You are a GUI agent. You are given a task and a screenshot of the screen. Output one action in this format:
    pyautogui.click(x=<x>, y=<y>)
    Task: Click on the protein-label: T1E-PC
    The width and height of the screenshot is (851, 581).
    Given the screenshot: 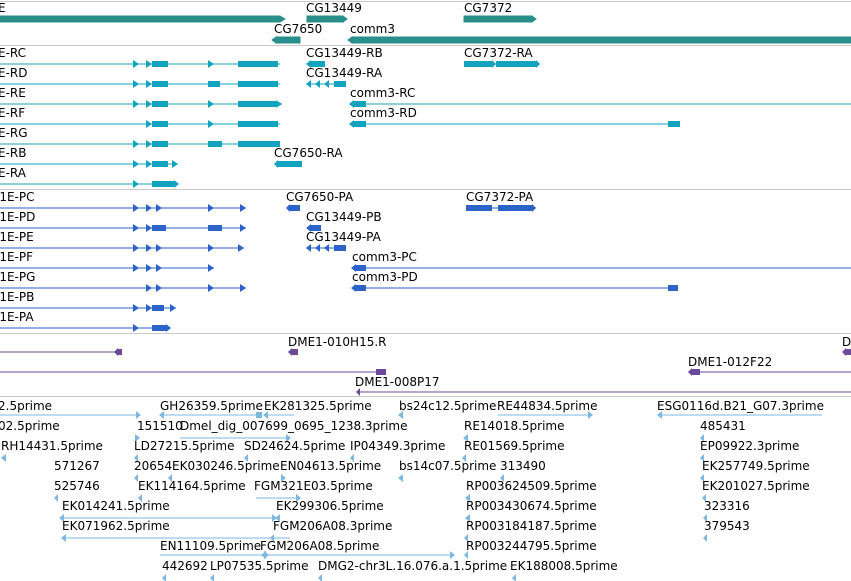 What is the action you would take?
    pyautogui.click(x=17, y=197)
    